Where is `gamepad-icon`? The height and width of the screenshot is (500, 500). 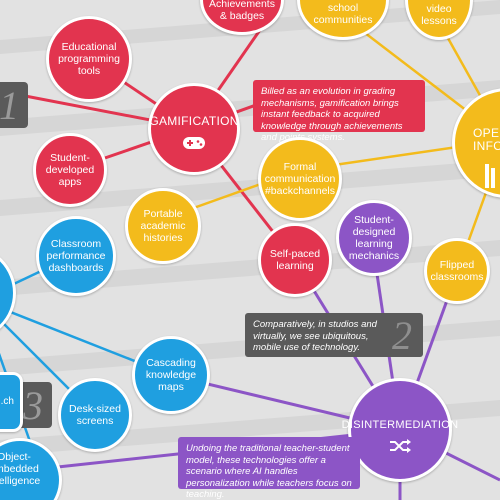 gamepad-icon is located at coordinates (194, 143).